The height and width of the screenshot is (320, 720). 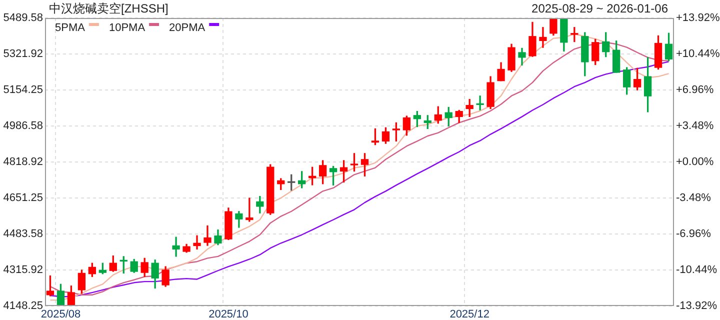 I want to click on y2-tick-label: +6.96%, so click(x=695, y=90).